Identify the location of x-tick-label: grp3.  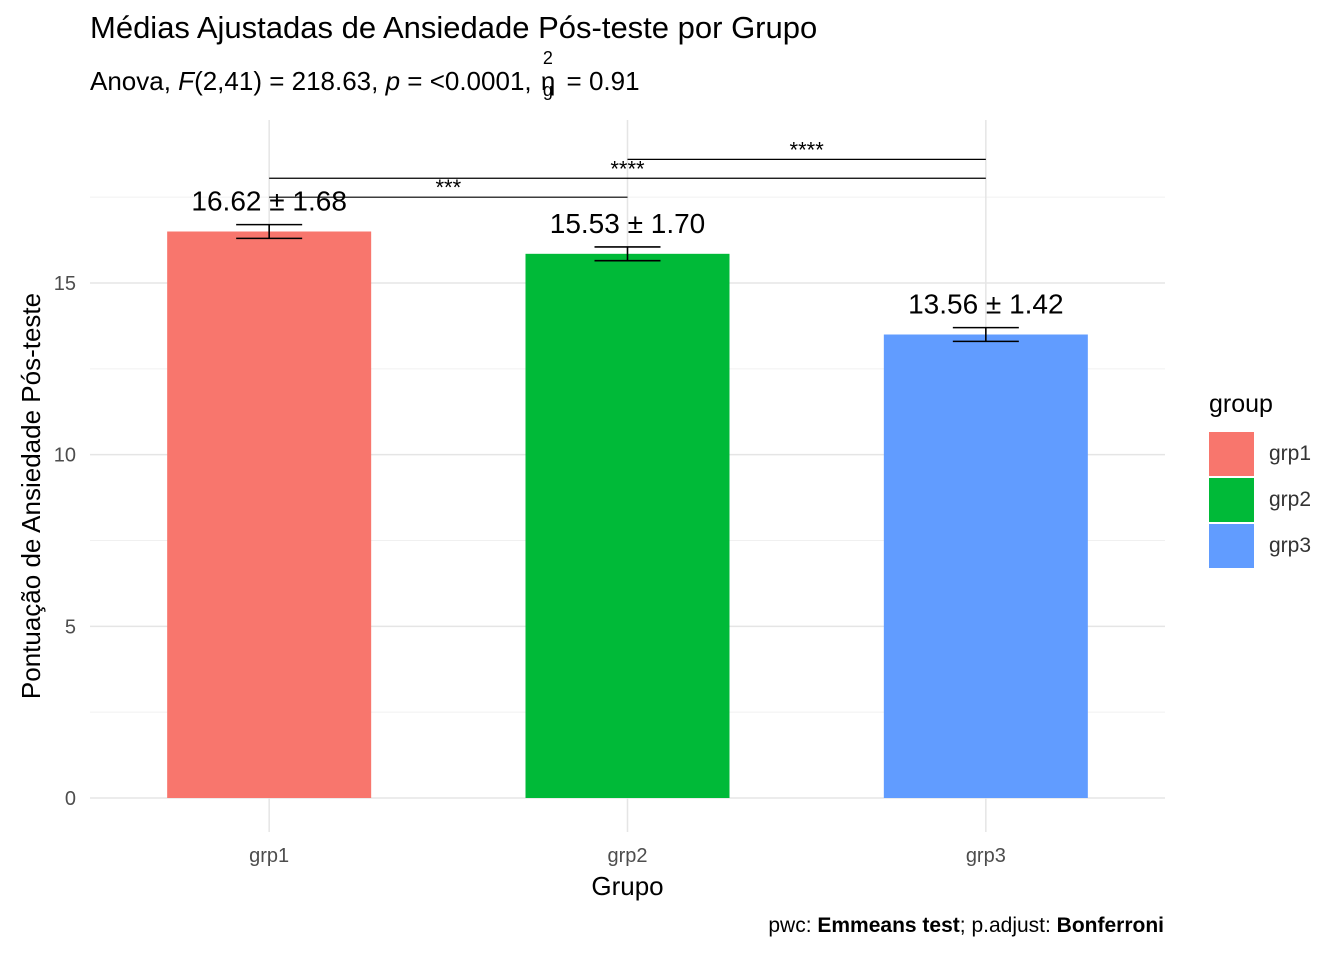
(986, 856).